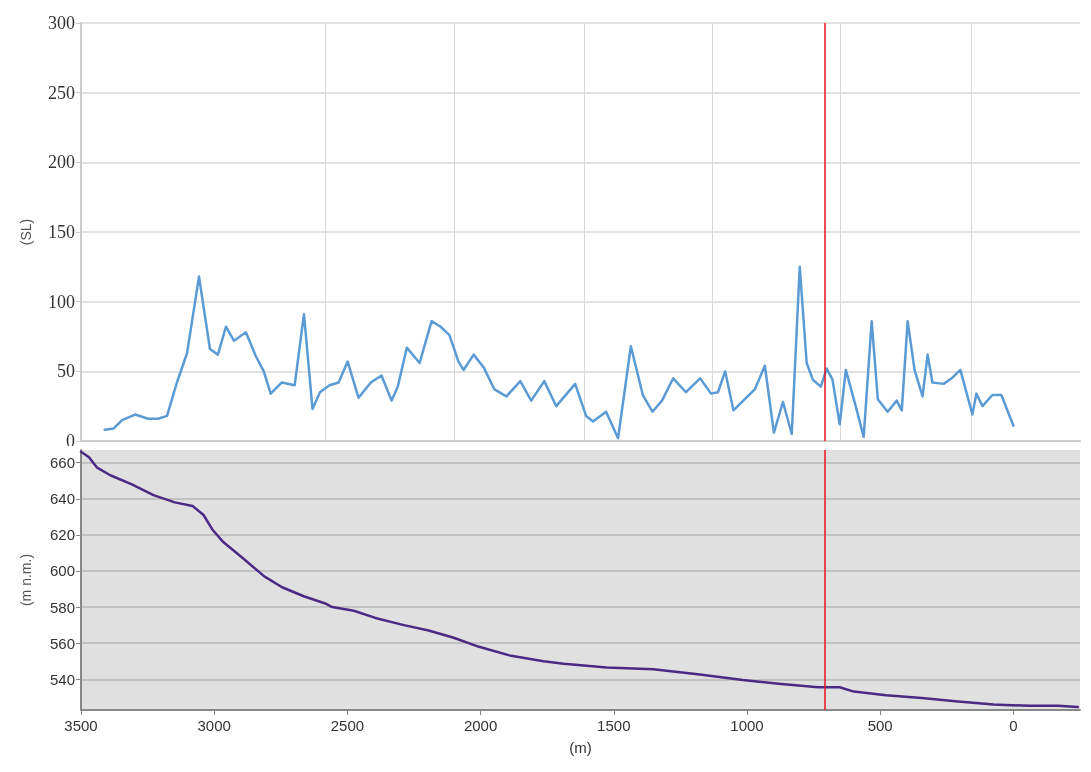  Describe the element at coordinates (480, 725) in the screenshot. I see `x-tick-label: 2000` at that location.